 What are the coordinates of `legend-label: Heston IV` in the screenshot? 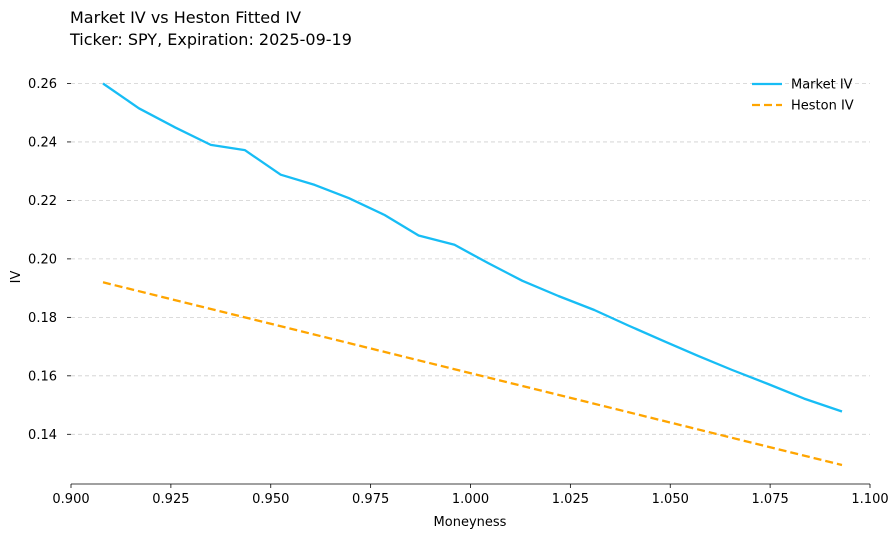 It's located at (822, 106).